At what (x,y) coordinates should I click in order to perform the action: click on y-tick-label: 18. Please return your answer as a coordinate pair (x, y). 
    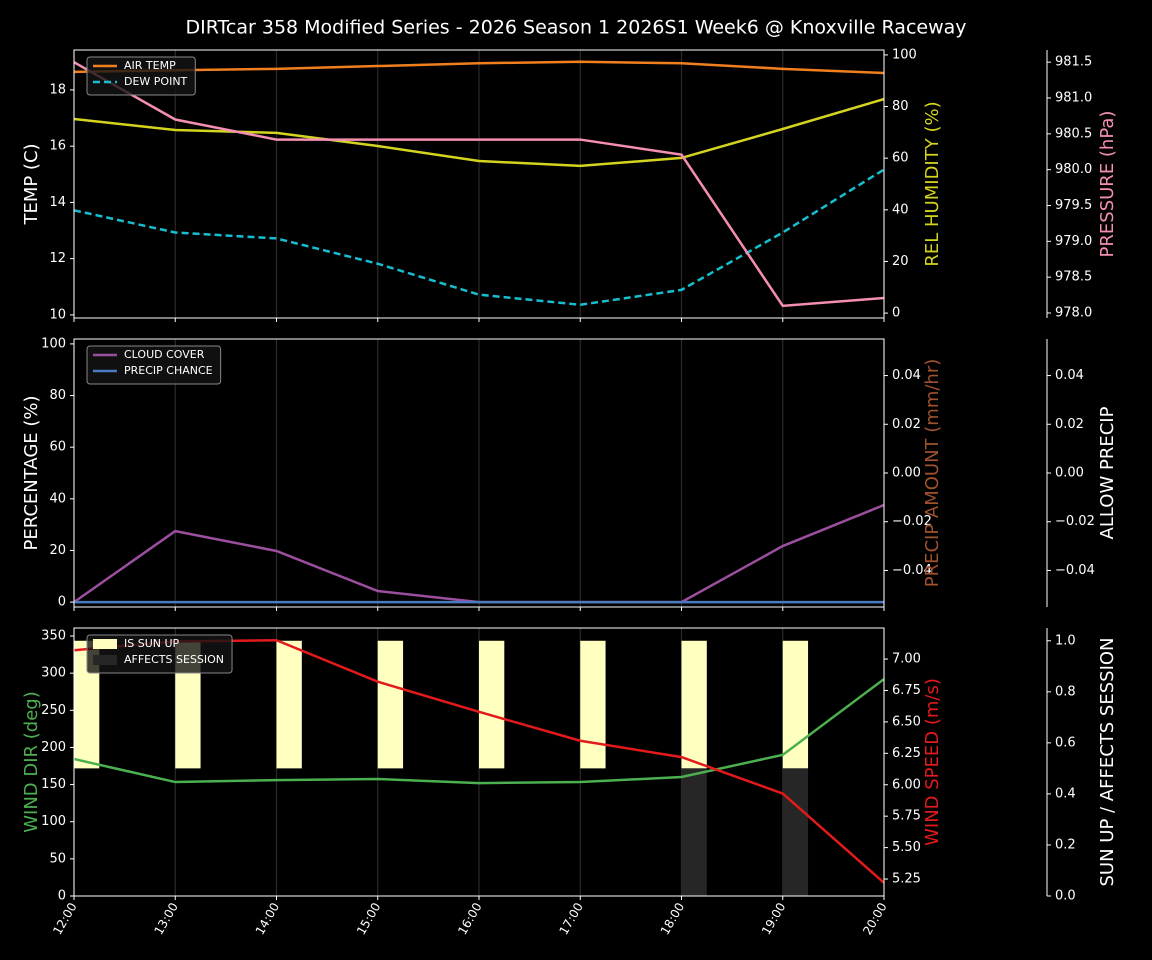
    Looking at the image, I should click on (57, 89).